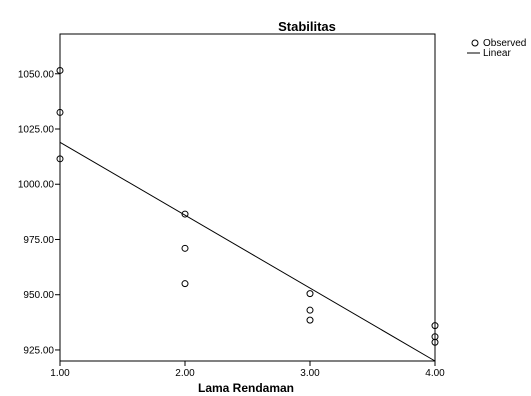  What do you see at coordinates (39, 212) in the screenshot?
I see `y-axis: 925.00 950.00 975.00 1000.00 1025.00 1050.00` at bounding box center [39, 212].